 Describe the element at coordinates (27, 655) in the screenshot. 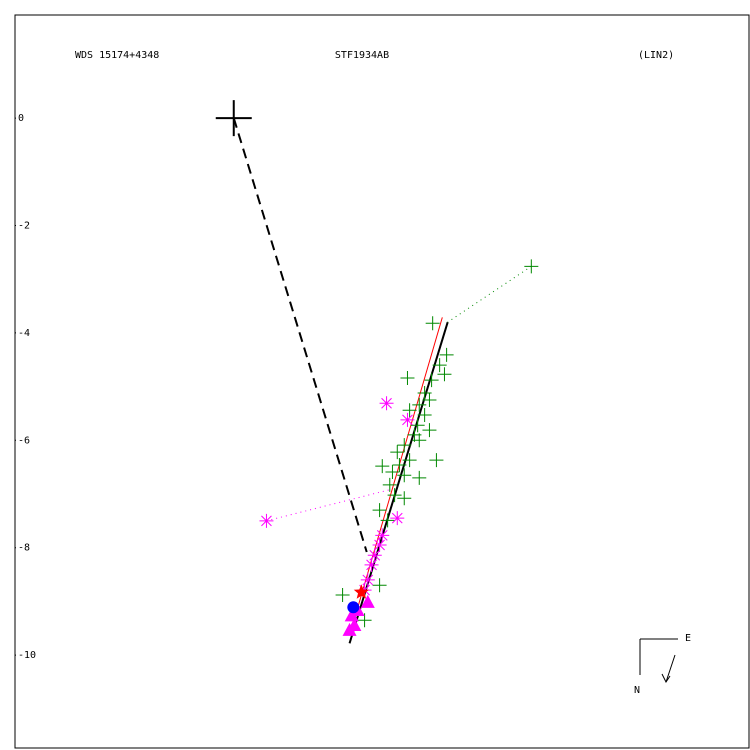

I see `y-tick-label: -10` at that location.